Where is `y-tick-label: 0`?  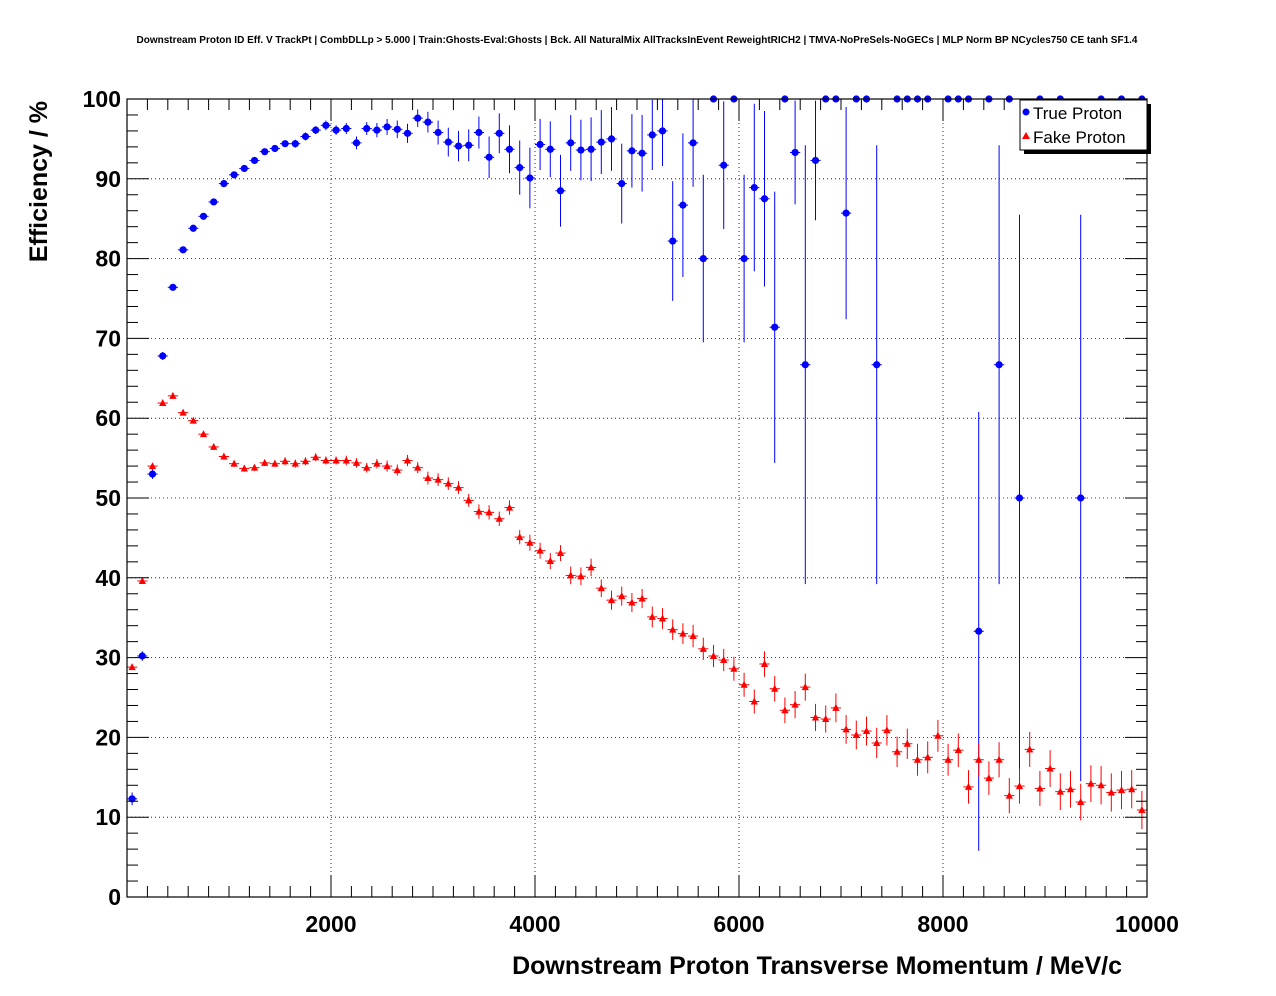 y-tick-label: 0 is located at coordinates (114, 897).